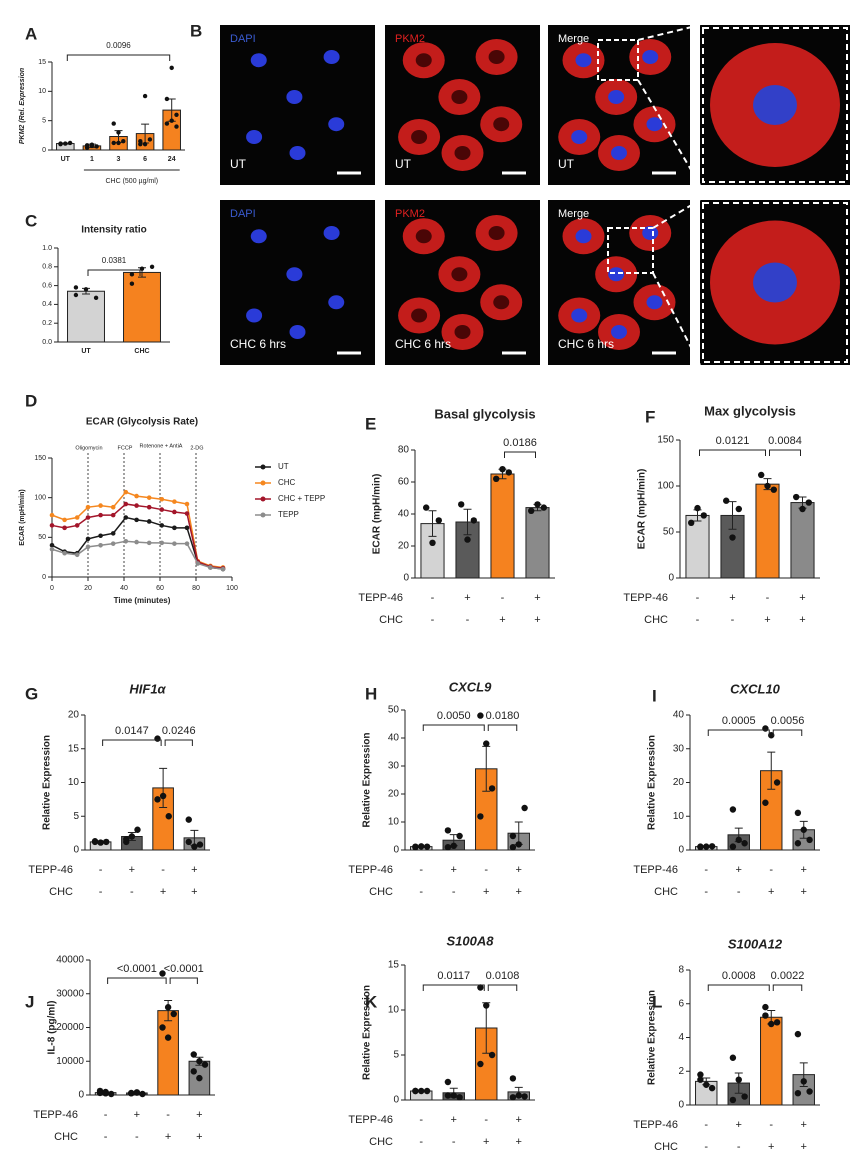 Image resolution: width=853 pixels, height=1160 pixels. I want to click on channel-label: Merge, so click(573, 39).